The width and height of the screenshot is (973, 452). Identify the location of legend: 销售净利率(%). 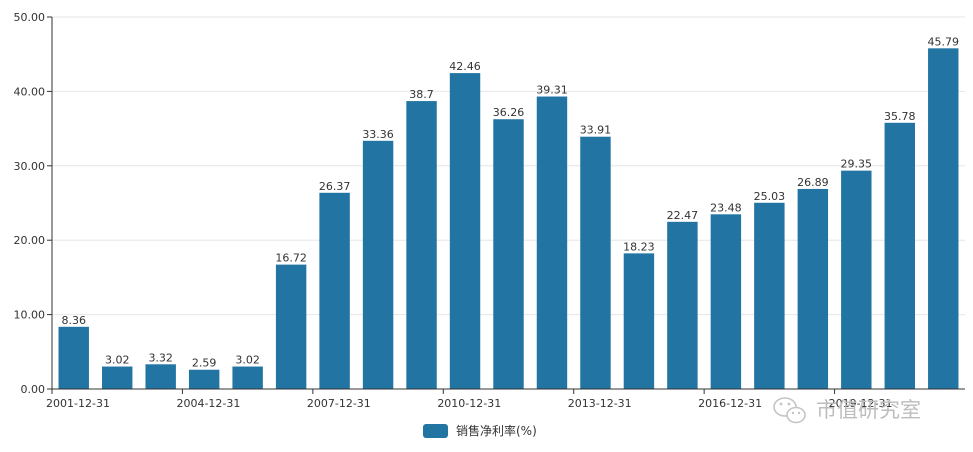
(480, 430).